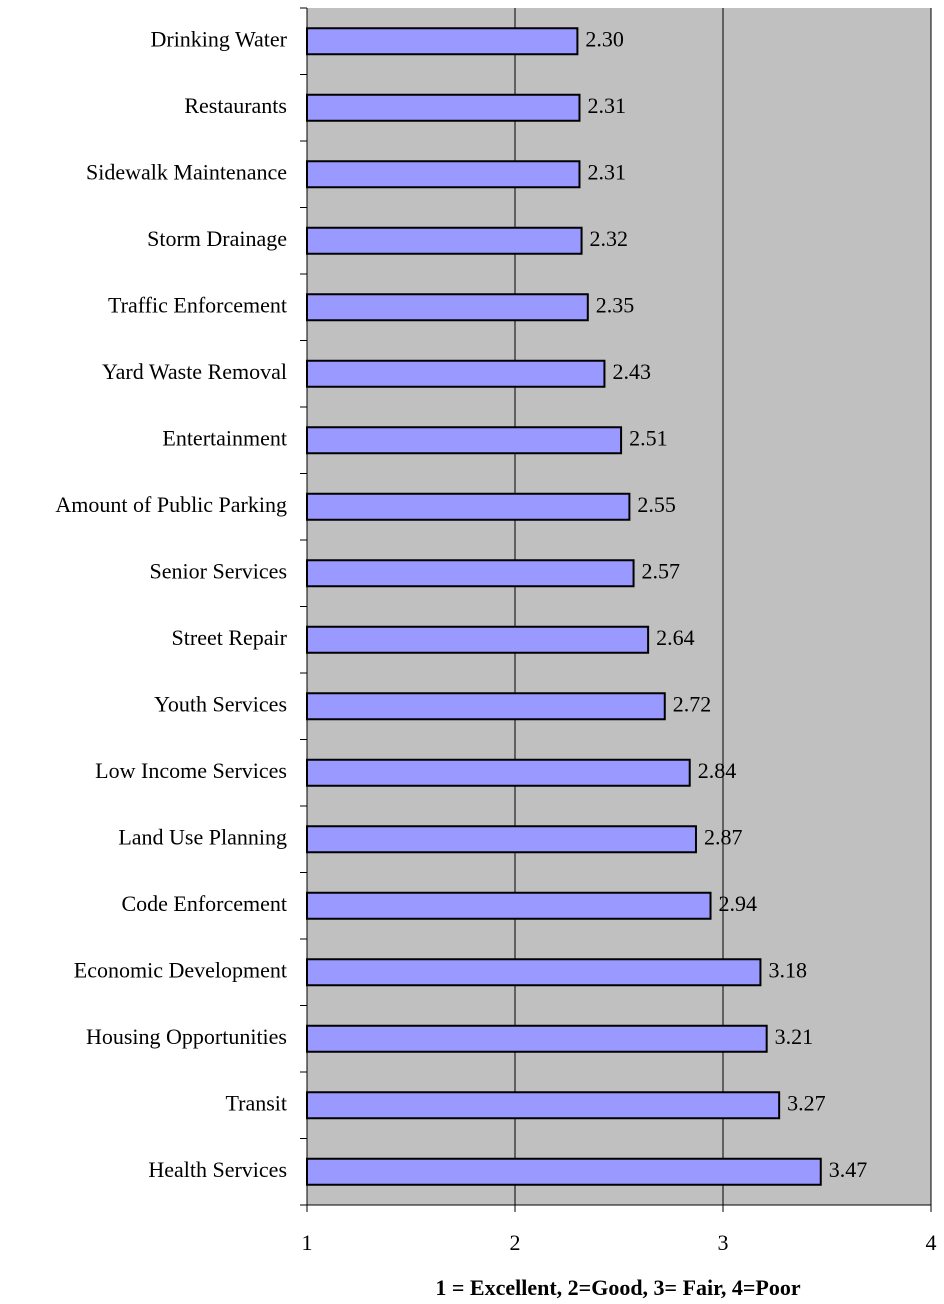 The width and height of the screenshot is (944, 1304). What do you see at coordinates (848, 1169) in the screenshot?
I see `value-label: 3.47` at bounding box center [848, 1169].